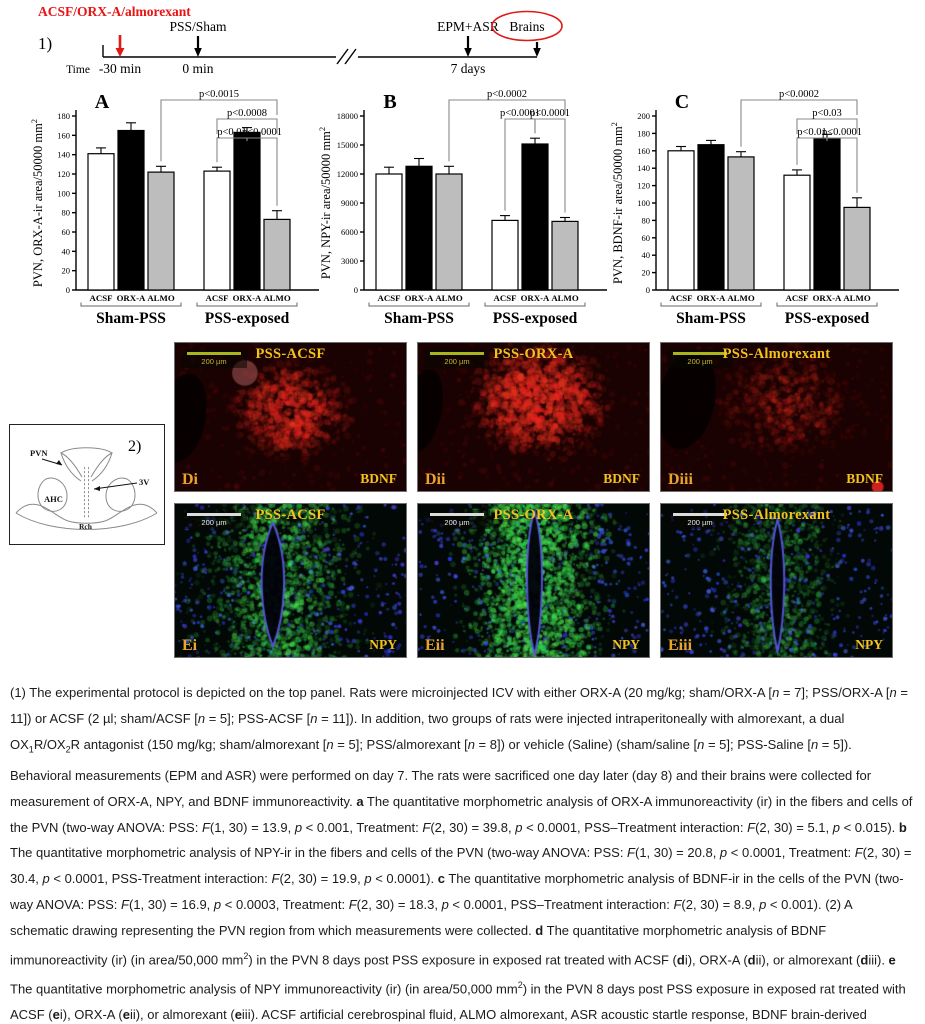 The width and height of the screenshot is (925, 1024). What do you see at coordinates (134, 446) in the screenshot?
I see `panel-2-label: 2)` at bounding box center [134, 446].